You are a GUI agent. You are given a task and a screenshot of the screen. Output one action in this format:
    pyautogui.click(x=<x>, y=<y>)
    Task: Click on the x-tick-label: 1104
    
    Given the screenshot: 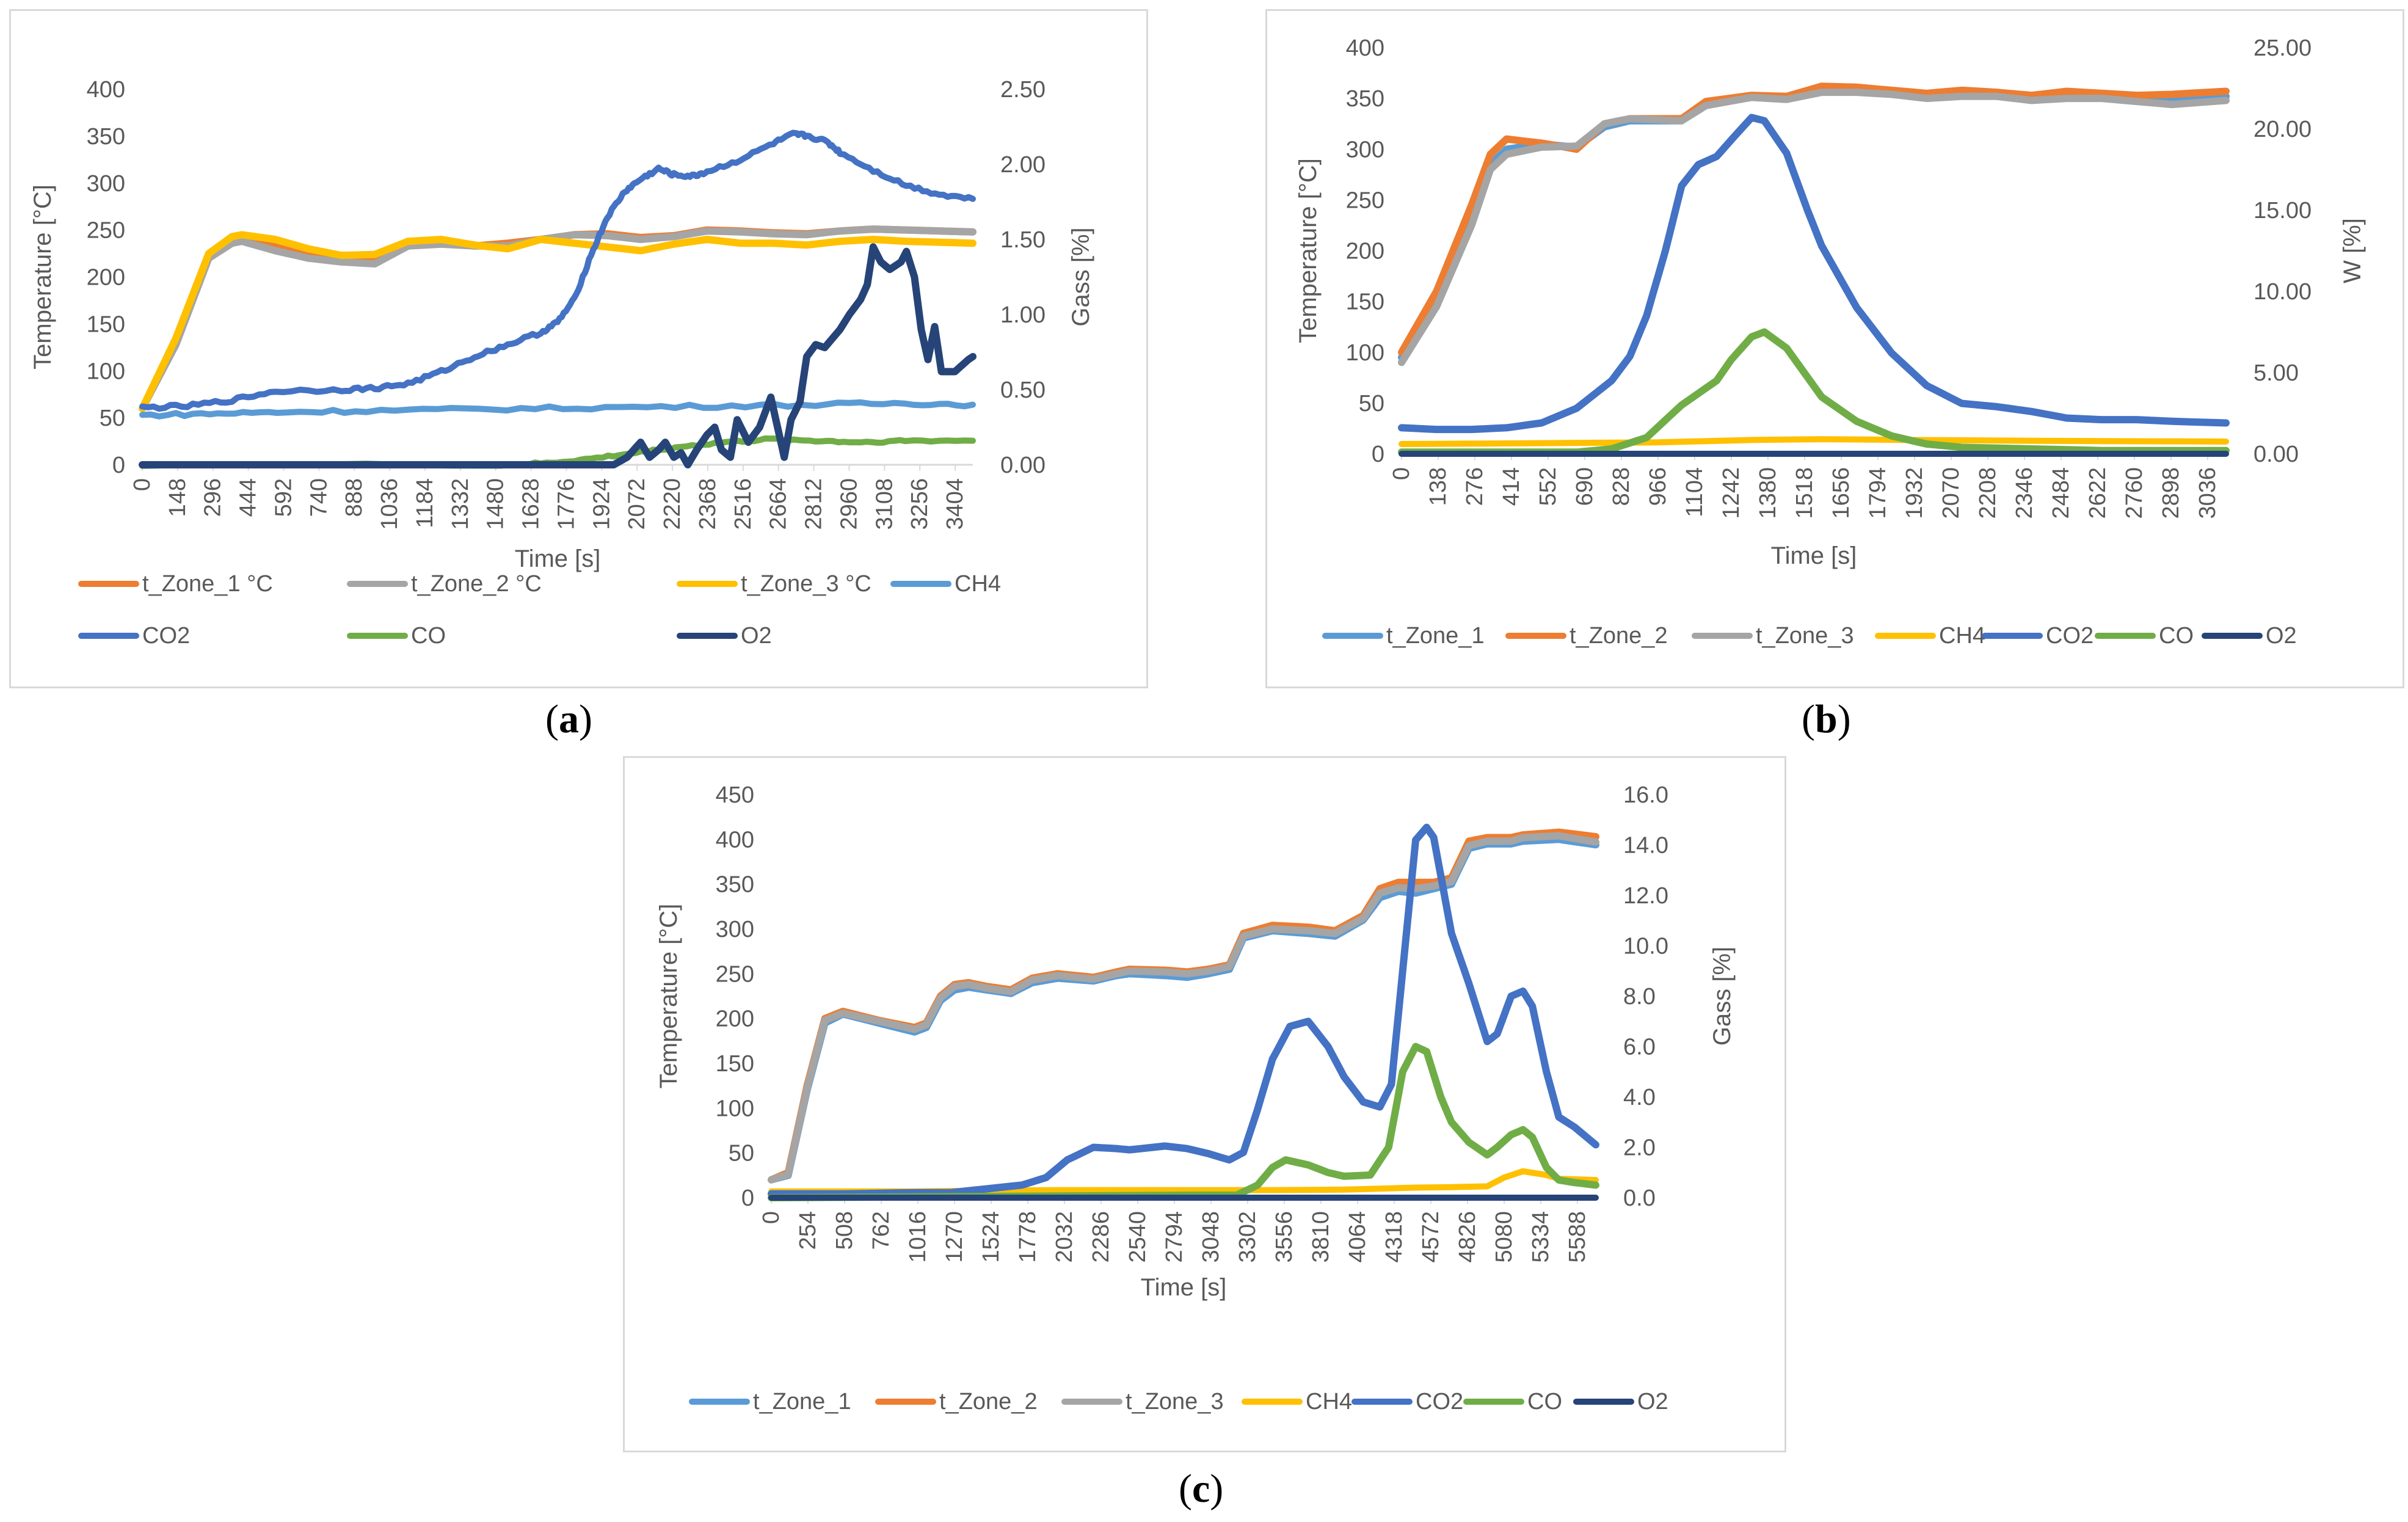 What is the action you would take?
    pyautogui.click(x=1695, y=492)
    